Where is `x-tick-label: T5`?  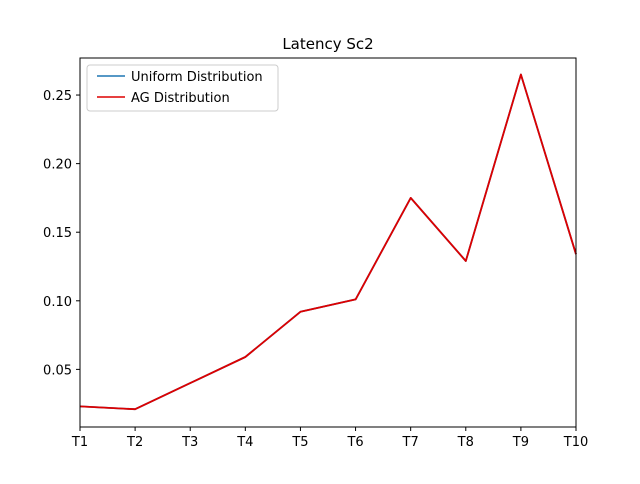 x-tick-label: T5 is located at coordinates (299, 442).